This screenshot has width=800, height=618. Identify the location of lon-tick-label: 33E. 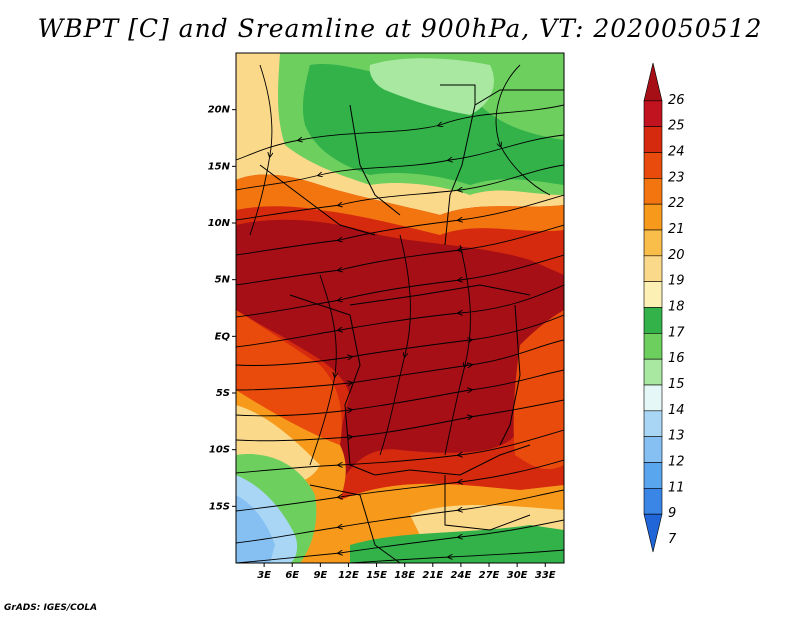
(545, 575).